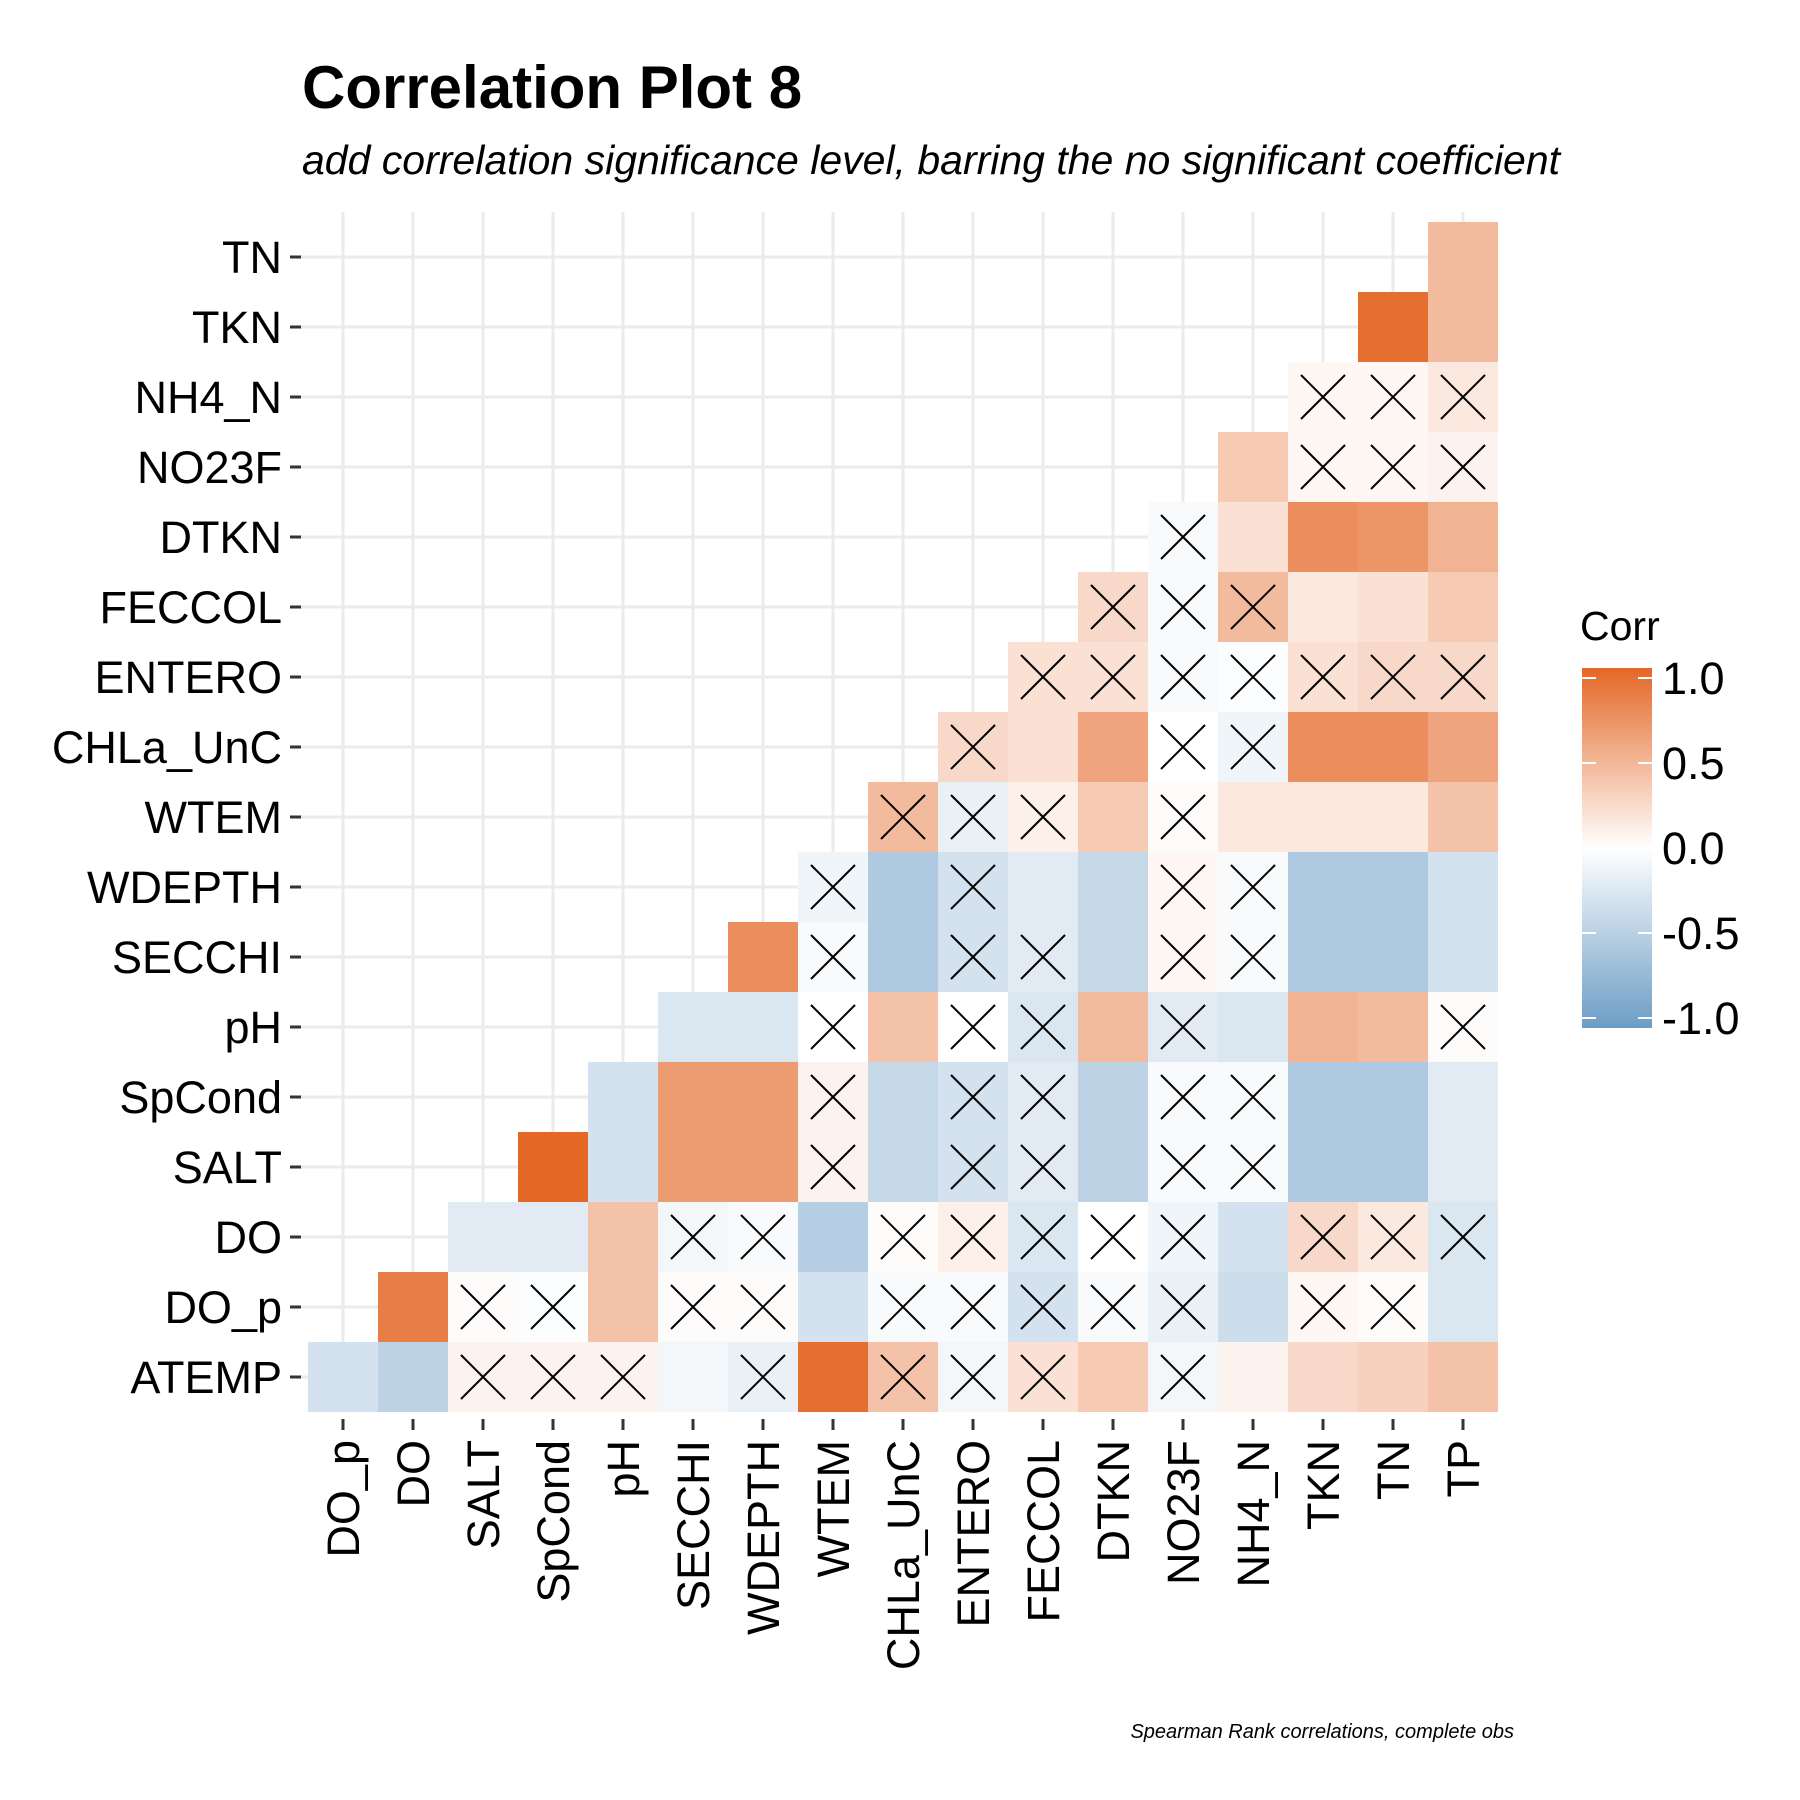 The width and height of the screenshot is (1800, 1800). Describe the element at coordinates (1693, 678) in the screenshot. I see `legend-label: 1.0` at that location.